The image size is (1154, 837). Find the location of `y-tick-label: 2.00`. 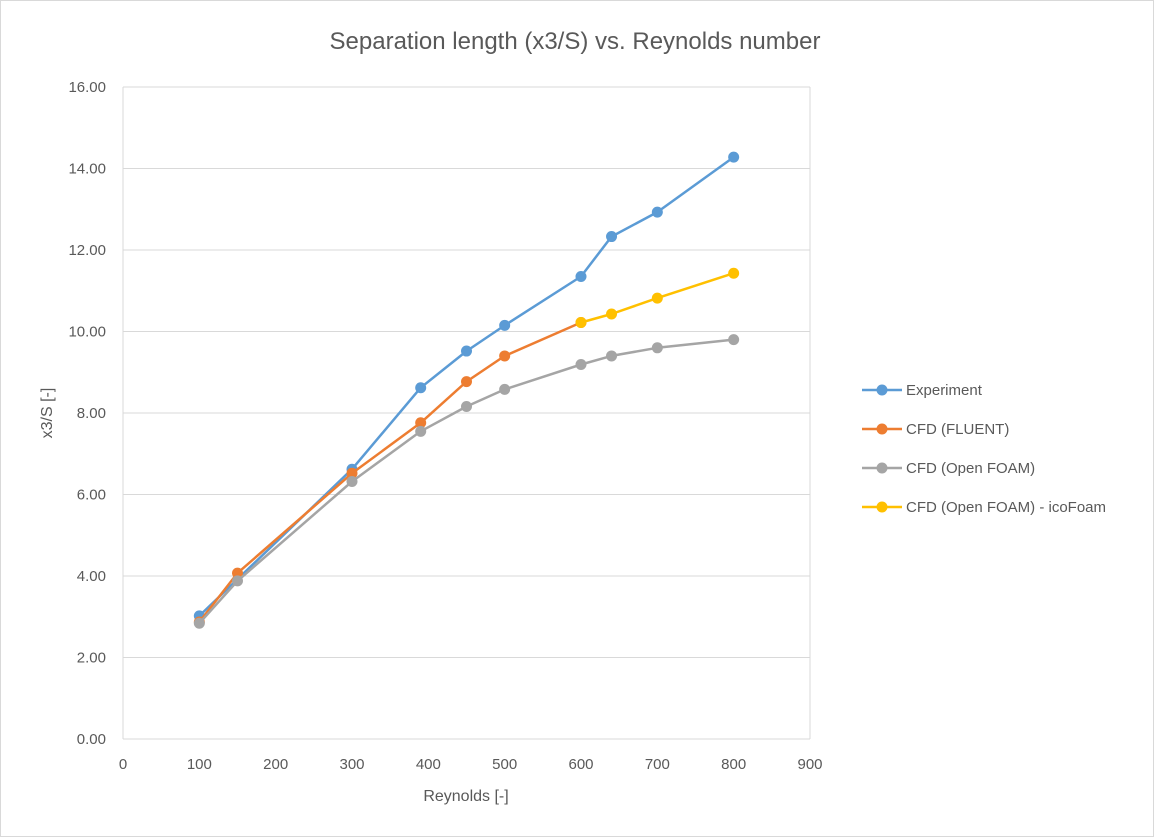

y-tick-label: 2.00 is located at coordinates (91, 658).